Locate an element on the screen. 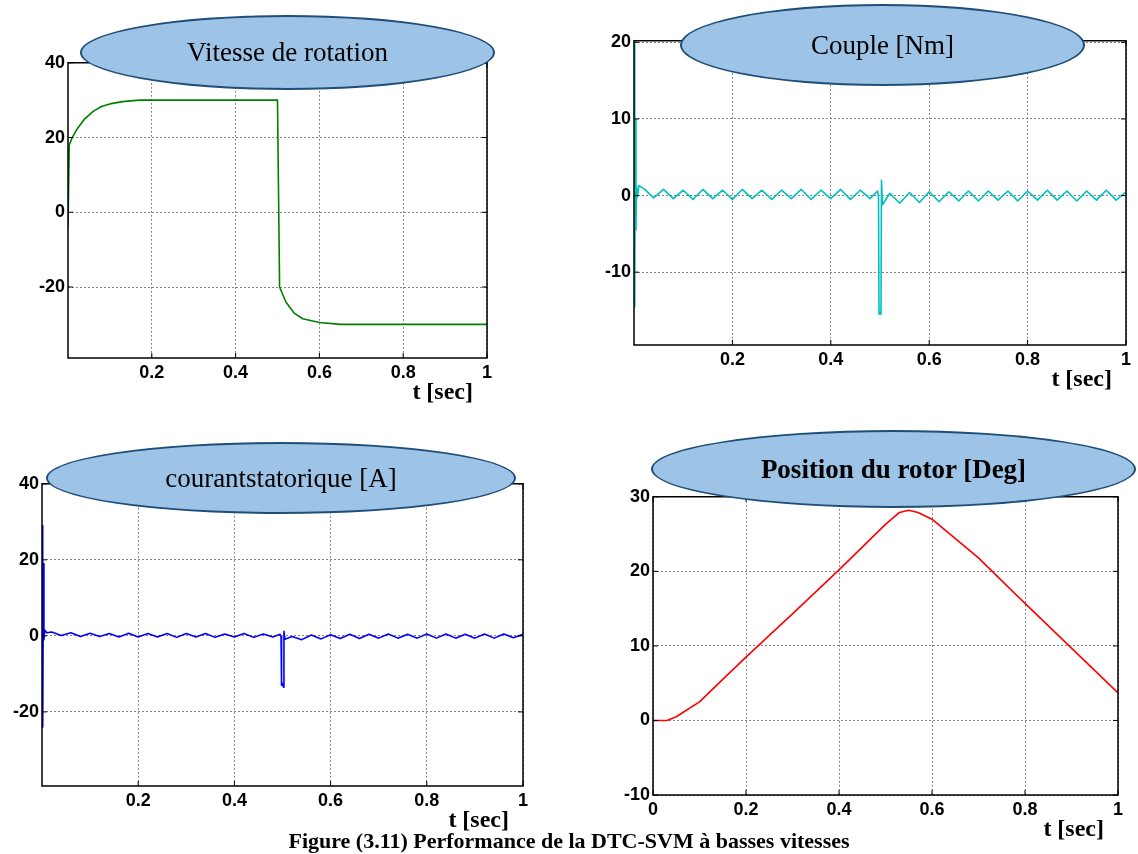  y-tick-label: 30 is located at coordinates (639, 495).